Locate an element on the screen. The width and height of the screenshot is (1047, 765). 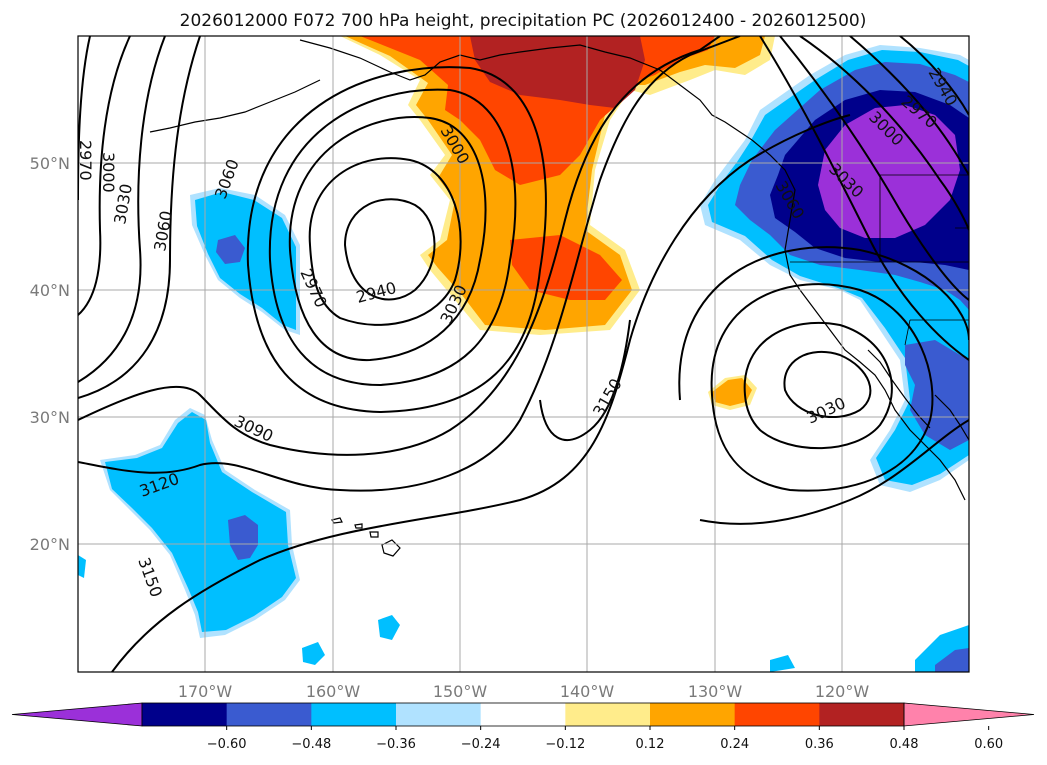
lon-label: 160°W is located at coordinates (333, 691).